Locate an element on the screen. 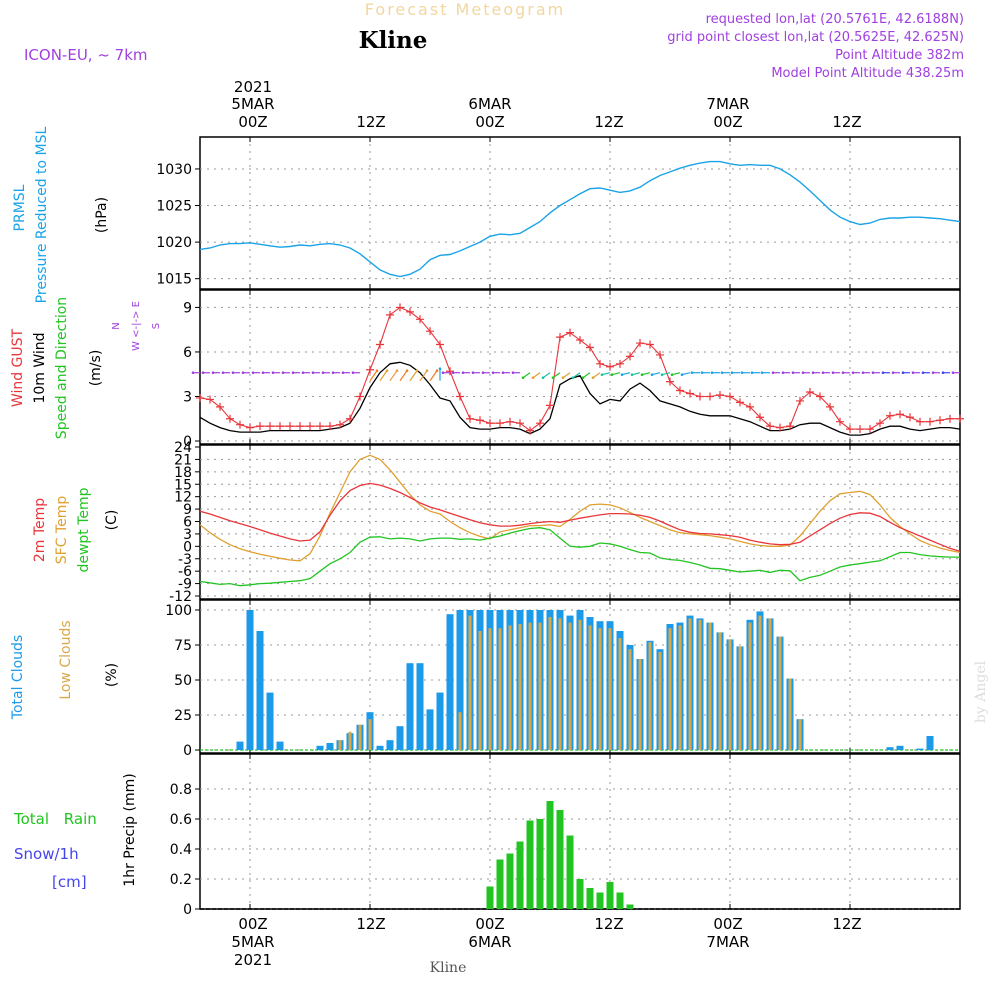  y-tick-label: 1020 is located at coordinates (174, 243).